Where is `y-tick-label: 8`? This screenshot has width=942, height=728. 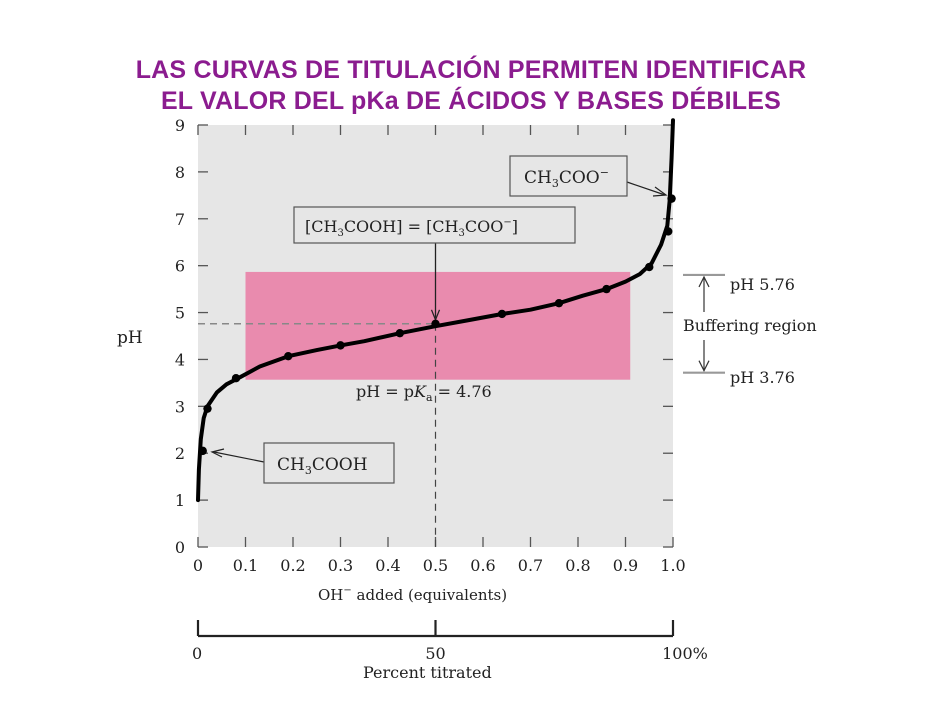
y-tick-label: 8 is located at coordinates (180, 172).